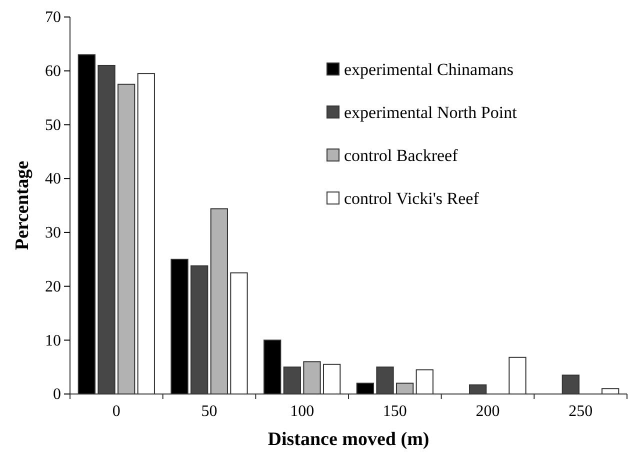  Describe the element at coordinates (53, 179) in the screenshot. I see `y-tick-label: 40` at that location.